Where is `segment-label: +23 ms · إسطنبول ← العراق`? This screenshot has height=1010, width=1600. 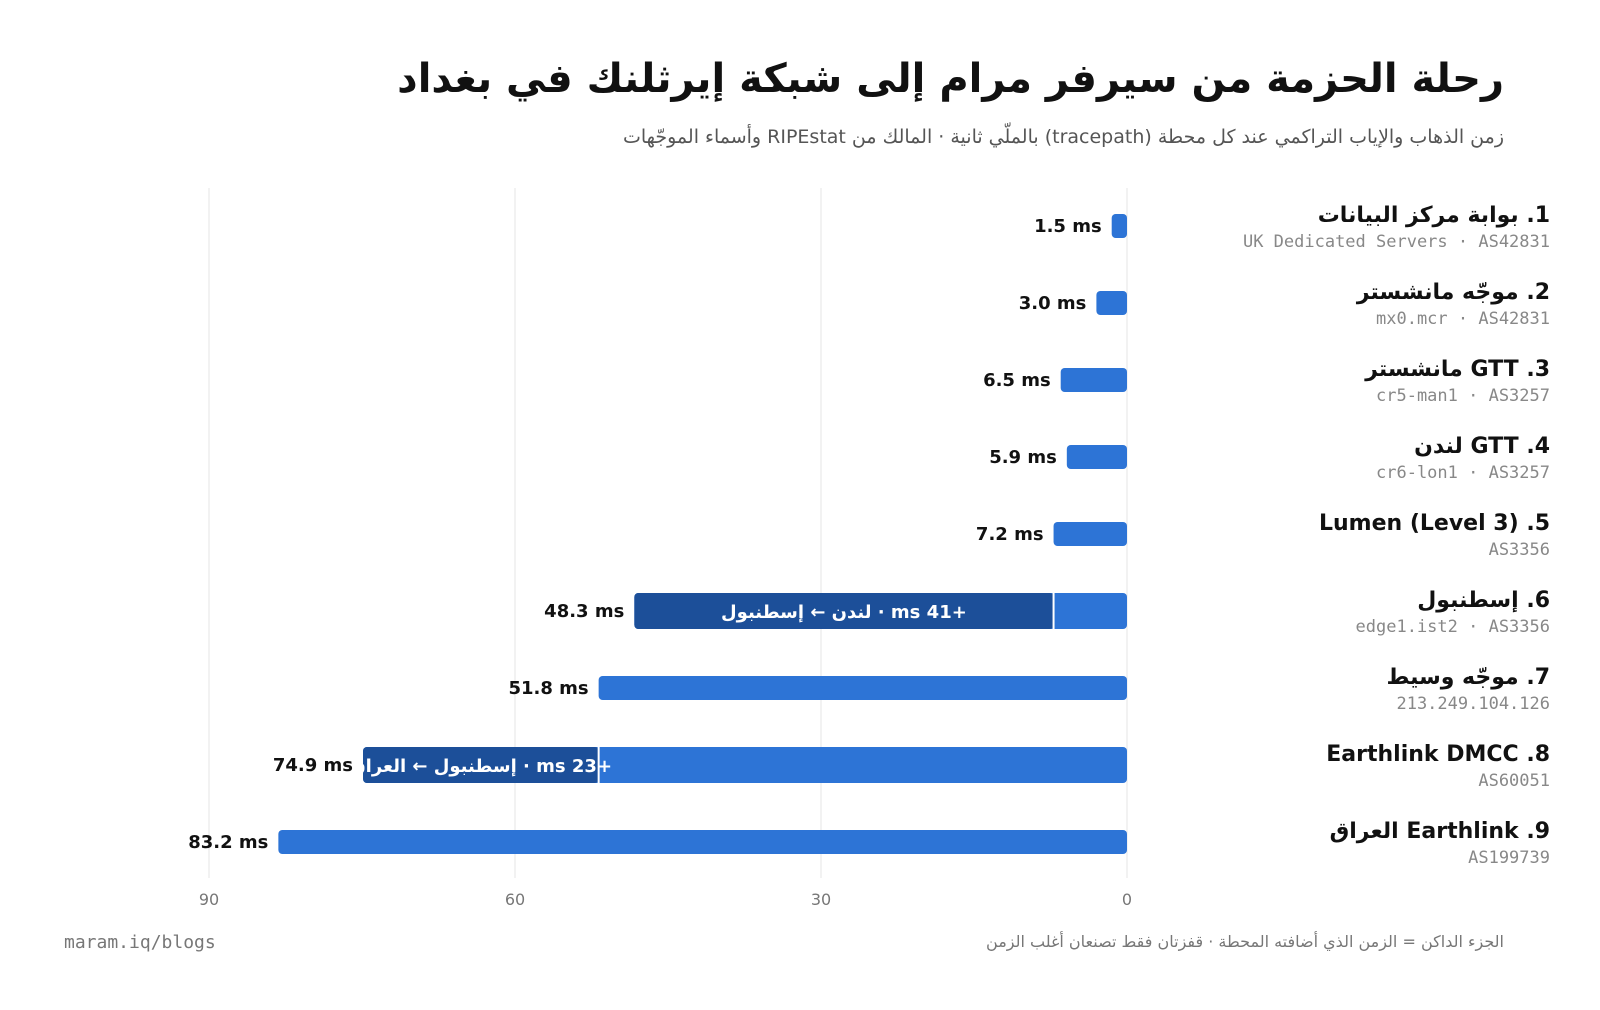
segment-label: +23 ms · إسطنبول ← العراق is located at coordinates (481, 766).